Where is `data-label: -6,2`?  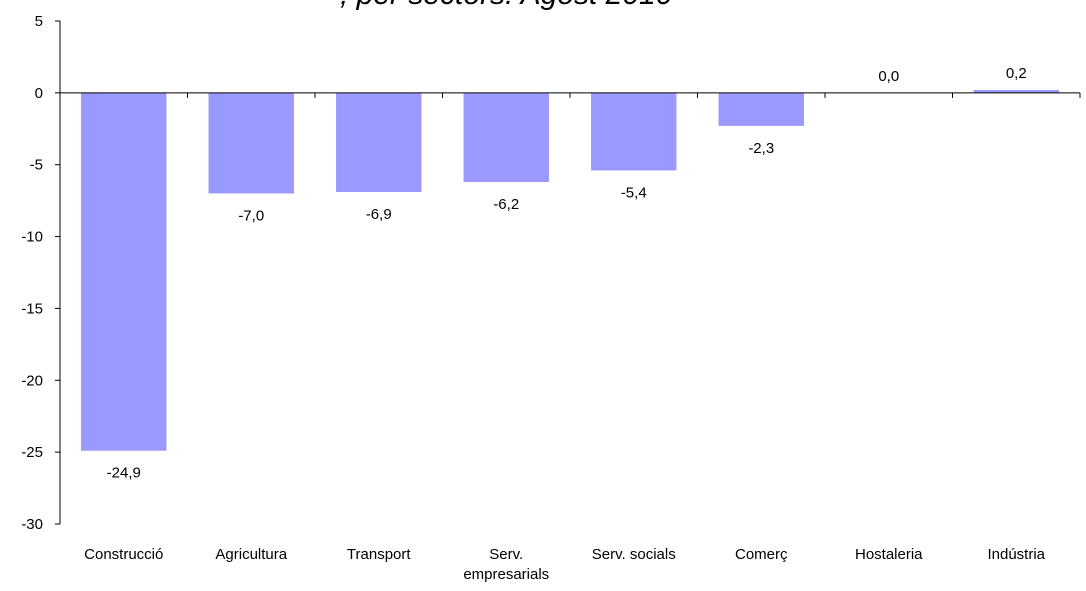 data-label: -6,2 is located at coordinates (506, 204).